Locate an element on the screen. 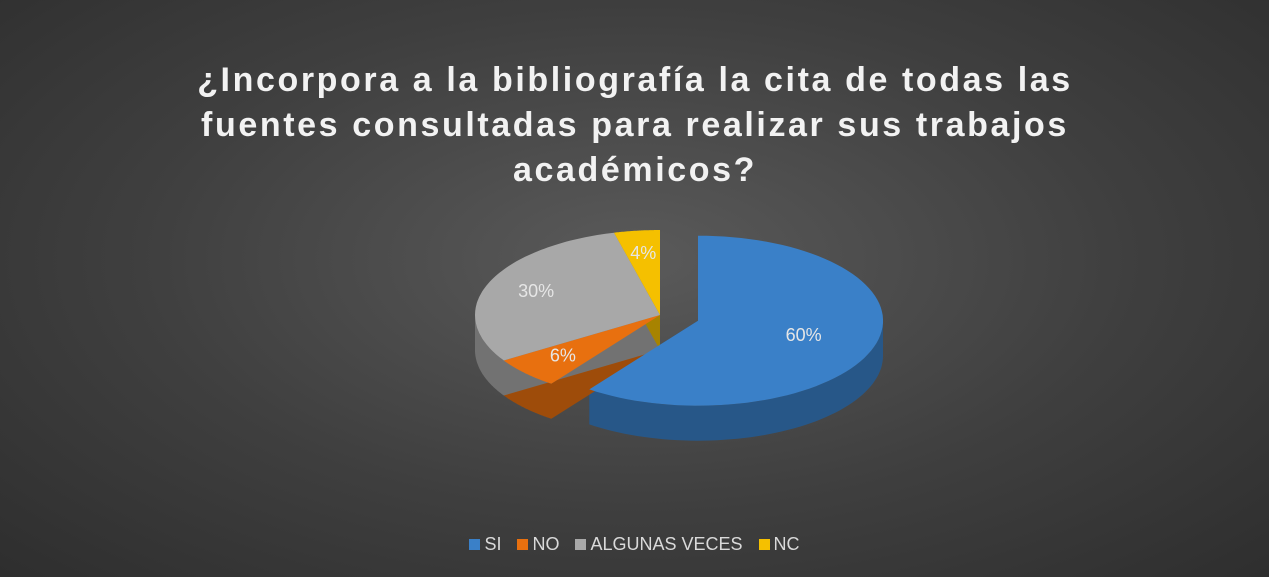  legend-item: ALGUNAS VECES is located at coordinates (659, 544).